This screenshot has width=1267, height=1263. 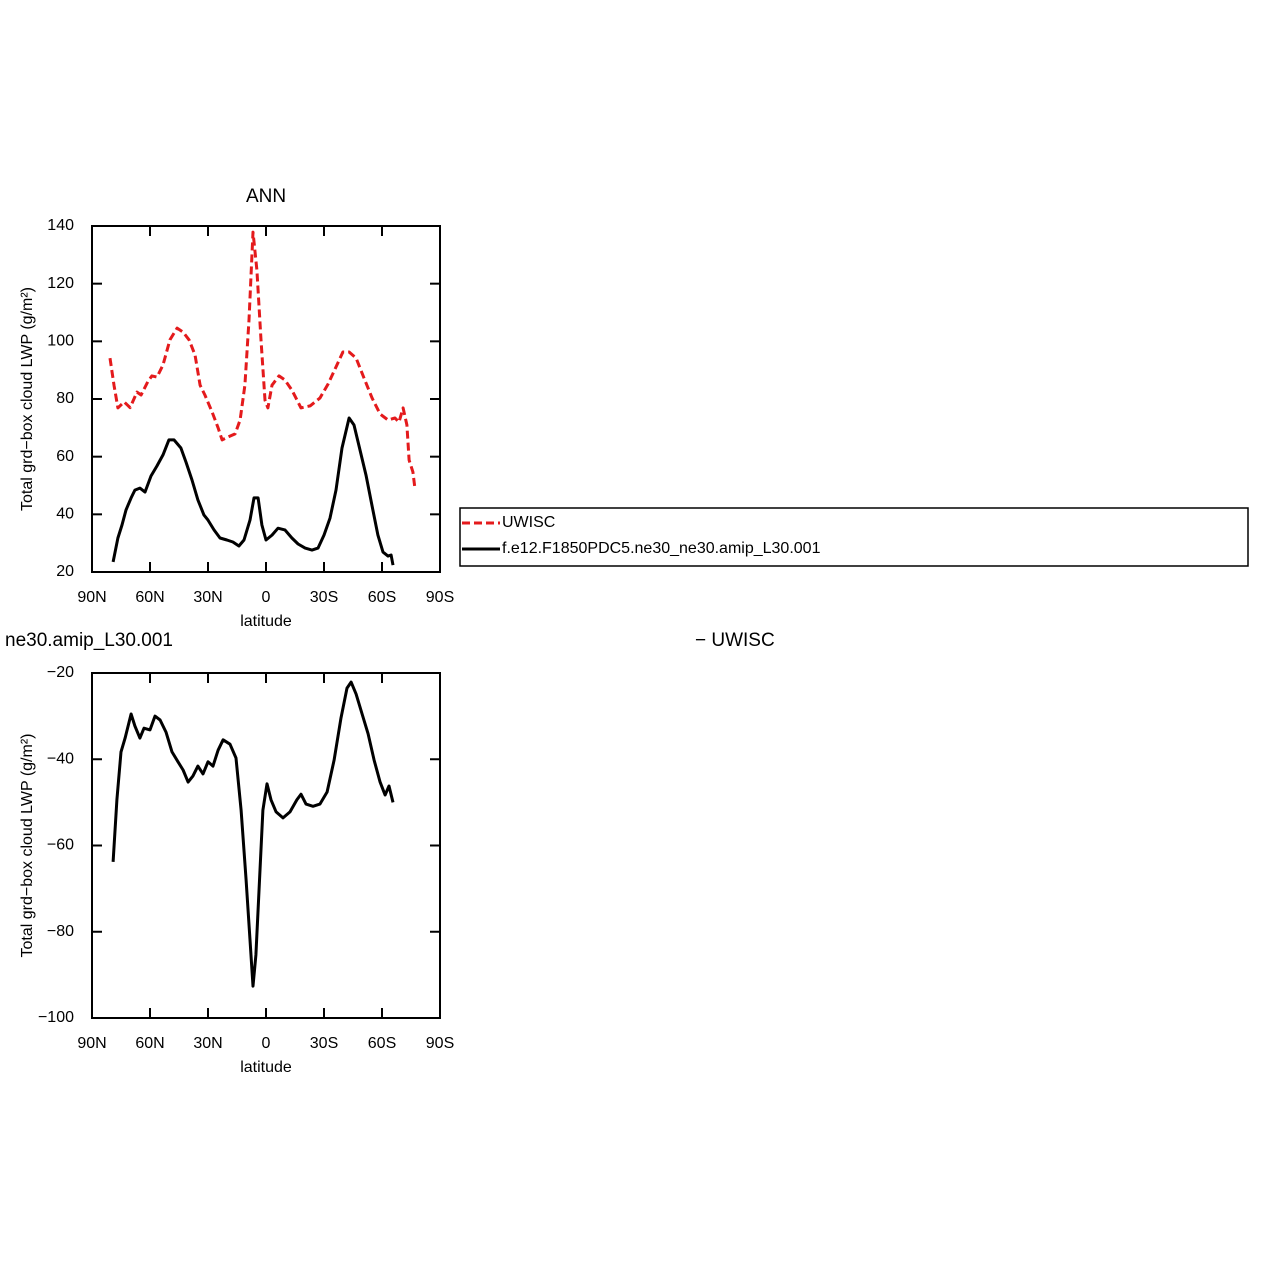 I want to click on chart-subtitle: − UWISC, so click(x=735, y=640).